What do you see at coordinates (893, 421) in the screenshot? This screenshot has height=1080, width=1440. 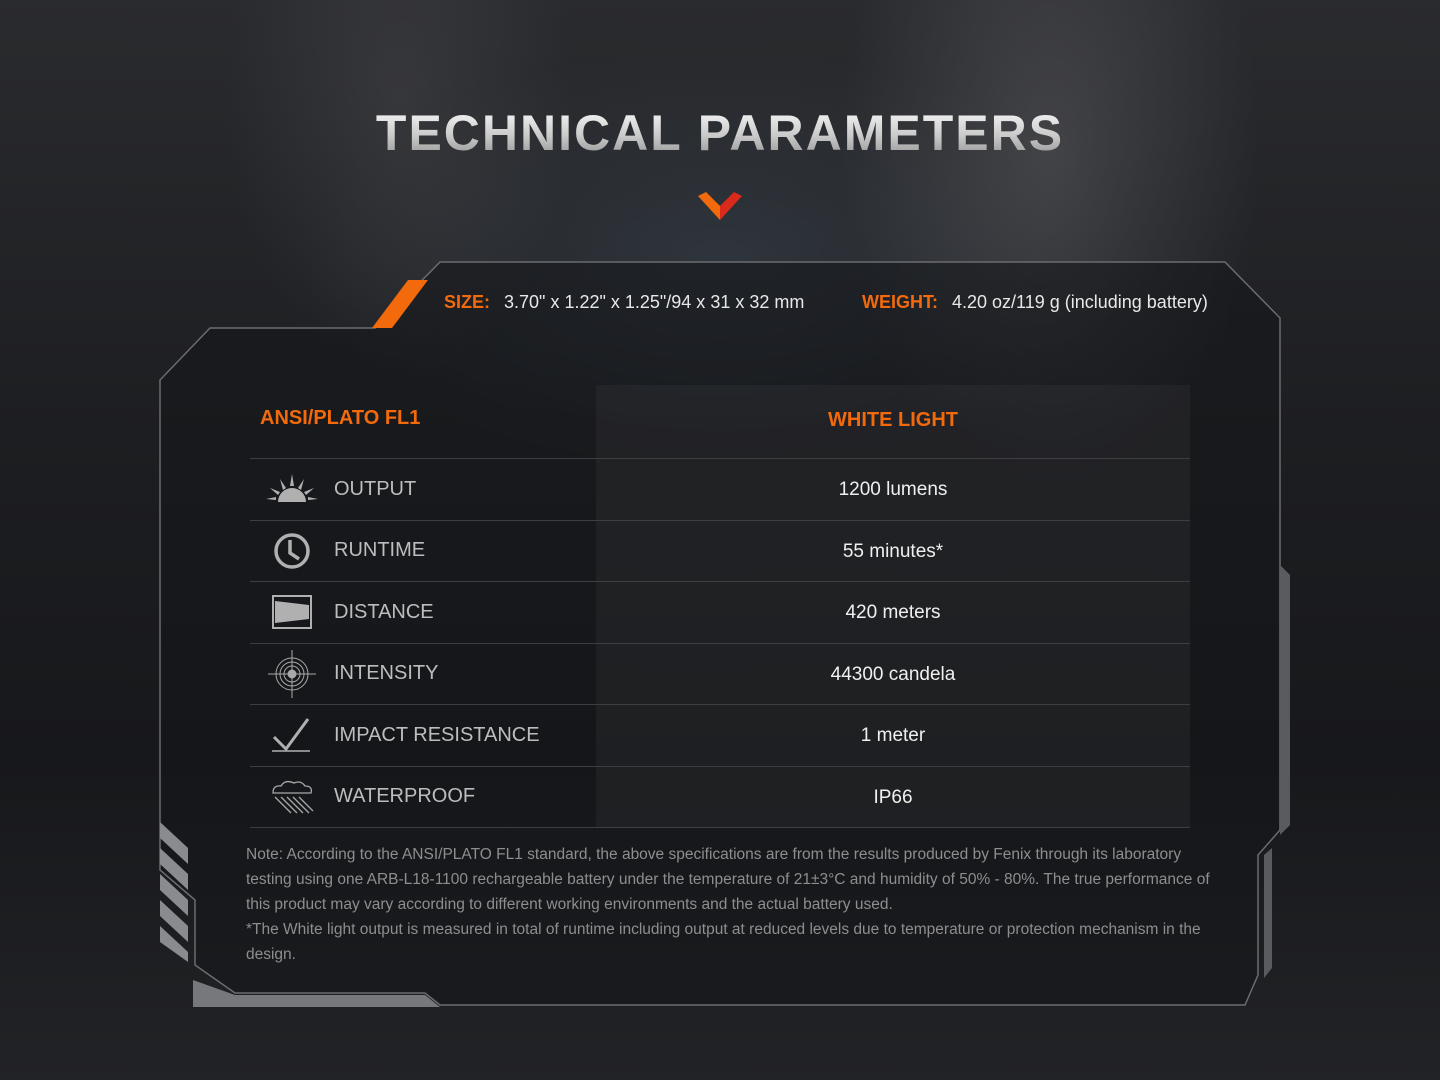 I see `header-mode: WHITE LIGHT` at bounding box center [893, 421].